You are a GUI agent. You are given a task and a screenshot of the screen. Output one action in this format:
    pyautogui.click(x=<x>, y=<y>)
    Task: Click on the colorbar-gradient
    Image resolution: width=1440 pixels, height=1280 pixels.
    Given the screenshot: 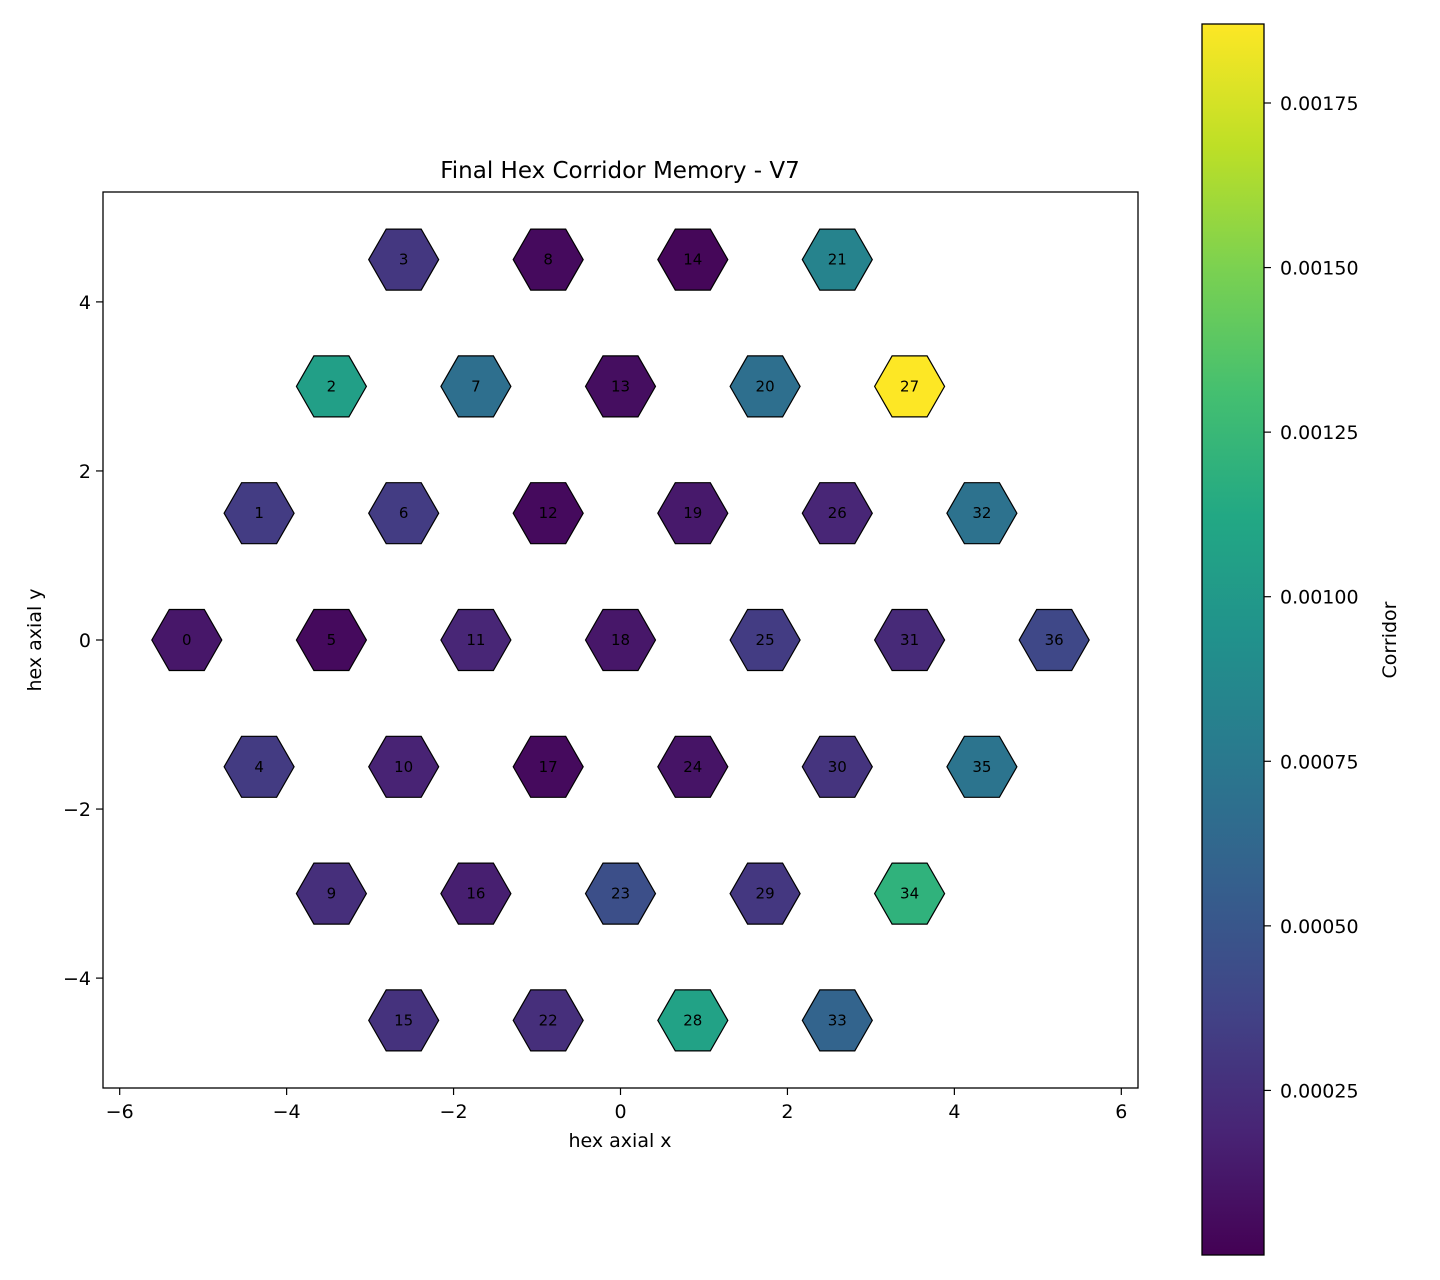 What is the action you would take?
    pyautogui.click(x=1233, y=639)
    